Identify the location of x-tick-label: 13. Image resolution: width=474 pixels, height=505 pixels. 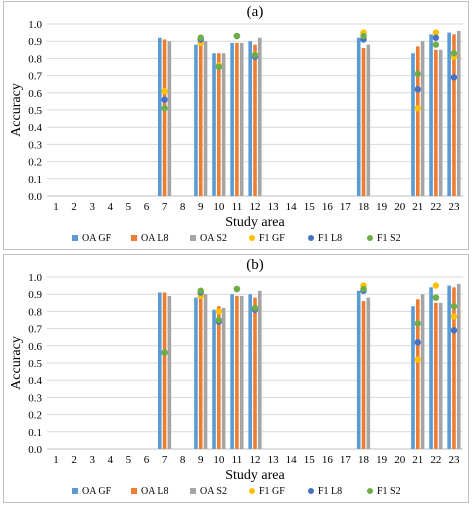
(274, 460).